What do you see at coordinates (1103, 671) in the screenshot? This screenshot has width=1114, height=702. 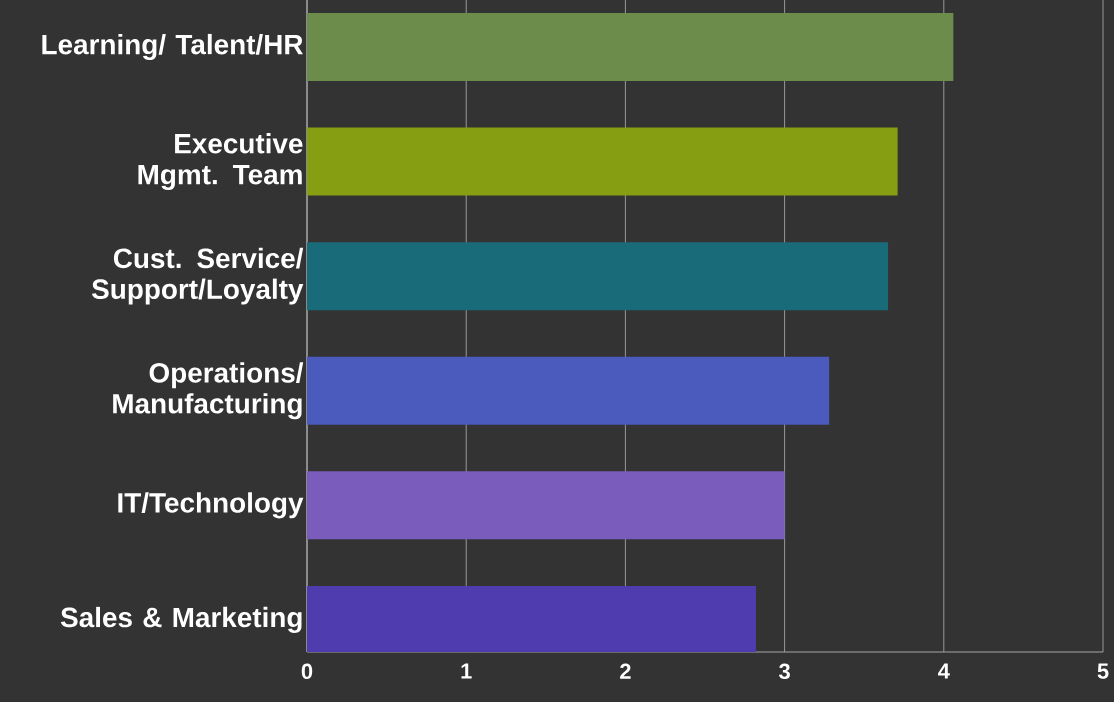 I see `x-tick-label: 5` at bounding box center [1103, 671].